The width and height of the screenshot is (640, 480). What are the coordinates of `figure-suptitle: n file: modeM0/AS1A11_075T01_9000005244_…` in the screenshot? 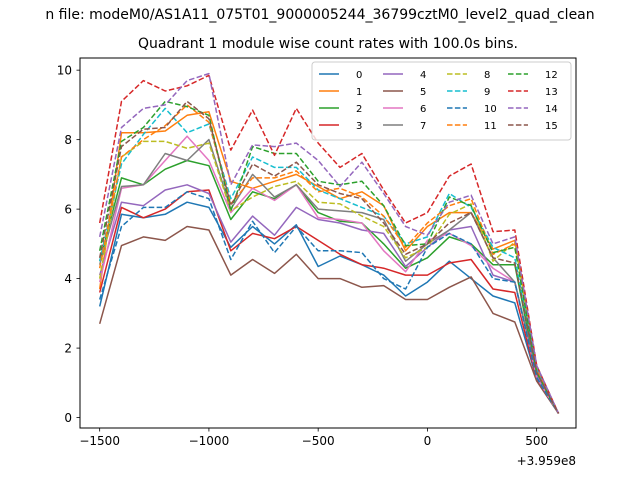 It's located at (319, 15).